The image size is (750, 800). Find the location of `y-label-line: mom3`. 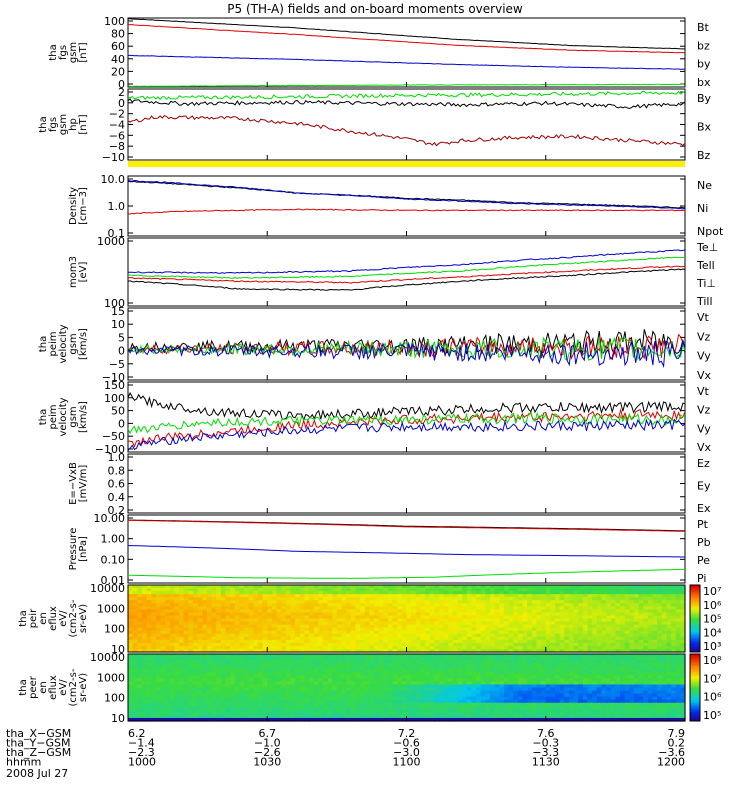

y-label-line: mom3 is located at coordinates (73, 272).